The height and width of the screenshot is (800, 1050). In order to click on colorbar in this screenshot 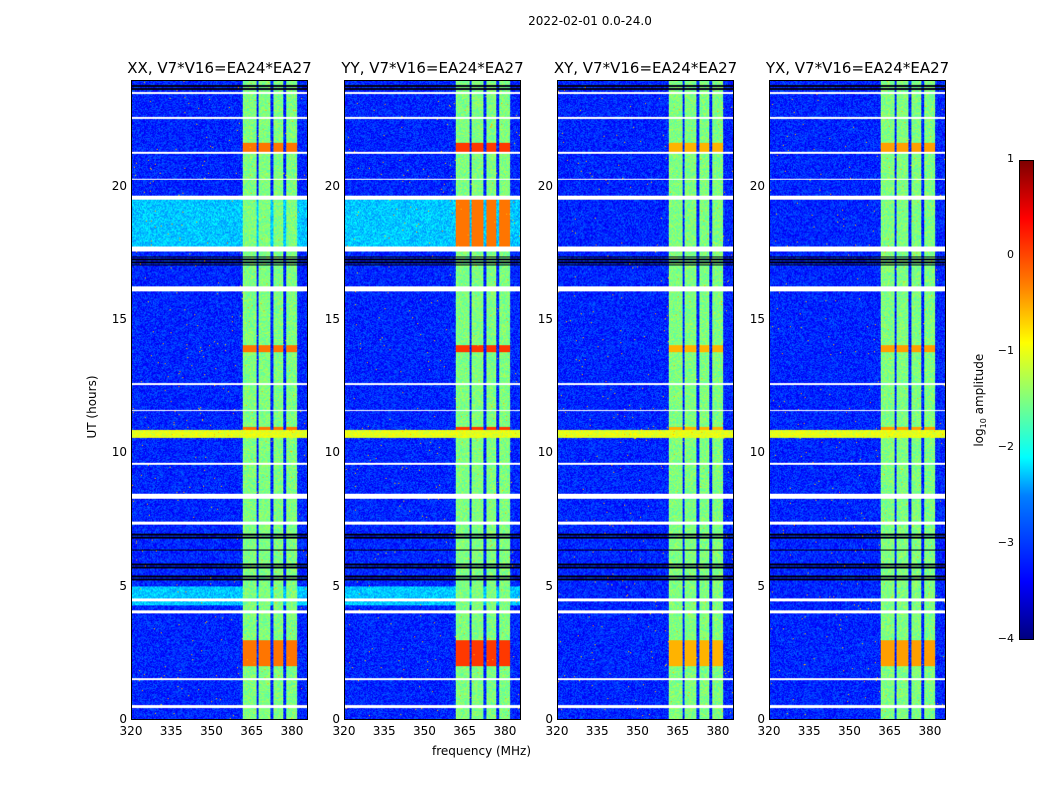, I will do `click(1026, 400)`.